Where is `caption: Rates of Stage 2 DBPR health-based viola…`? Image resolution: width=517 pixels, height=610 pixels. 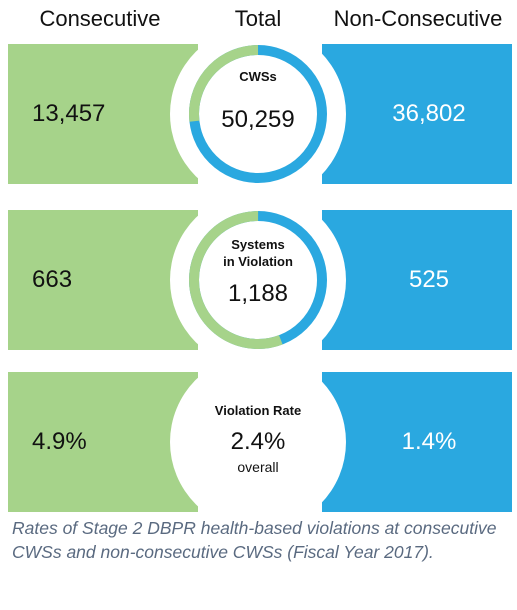
caption: Rates of Stage 2 DBPR health-based viola… is located at coordinates (254, 540).